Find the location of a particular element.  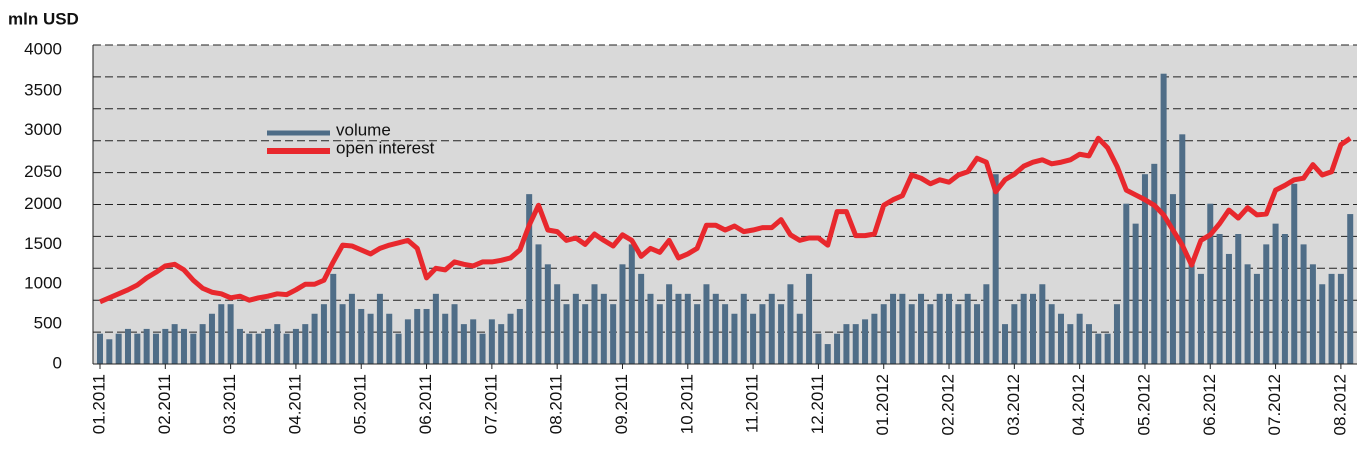

y-tick-label: 3000 is located at coordinates (43, 129).